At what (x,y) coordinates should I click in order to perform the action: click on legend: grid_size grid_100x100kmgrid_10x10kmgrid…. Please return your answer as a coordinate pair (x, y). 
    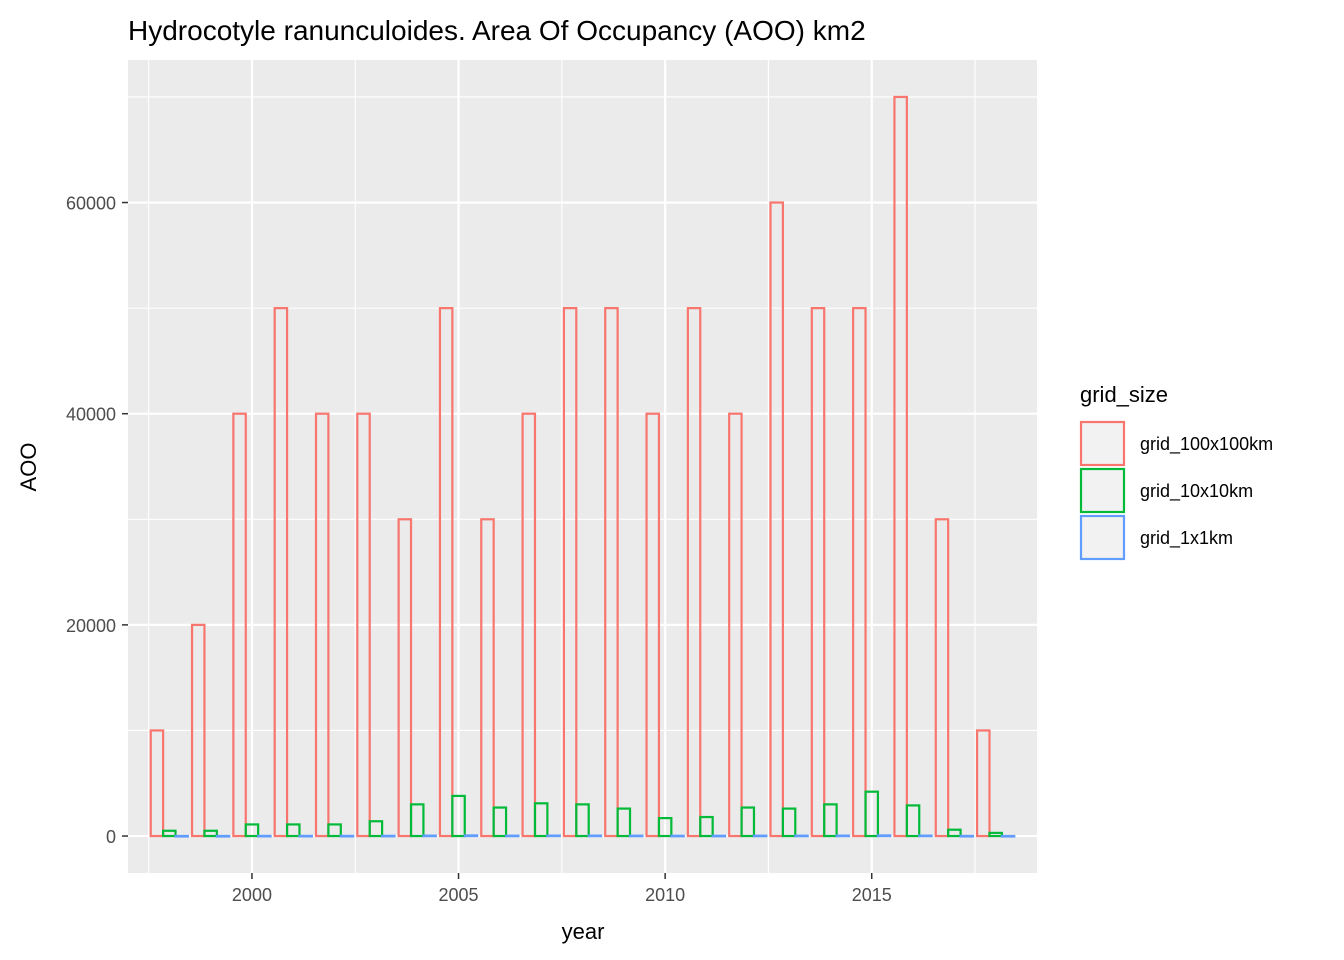
    Looking at the image, I should click on (1176, 471).